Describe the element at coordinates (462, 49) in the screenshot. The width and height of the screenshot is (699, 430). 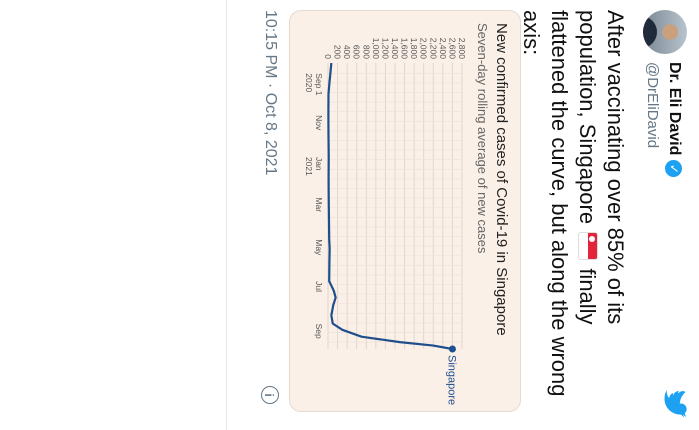
I see `y-tick-label: 2,800` at that location.